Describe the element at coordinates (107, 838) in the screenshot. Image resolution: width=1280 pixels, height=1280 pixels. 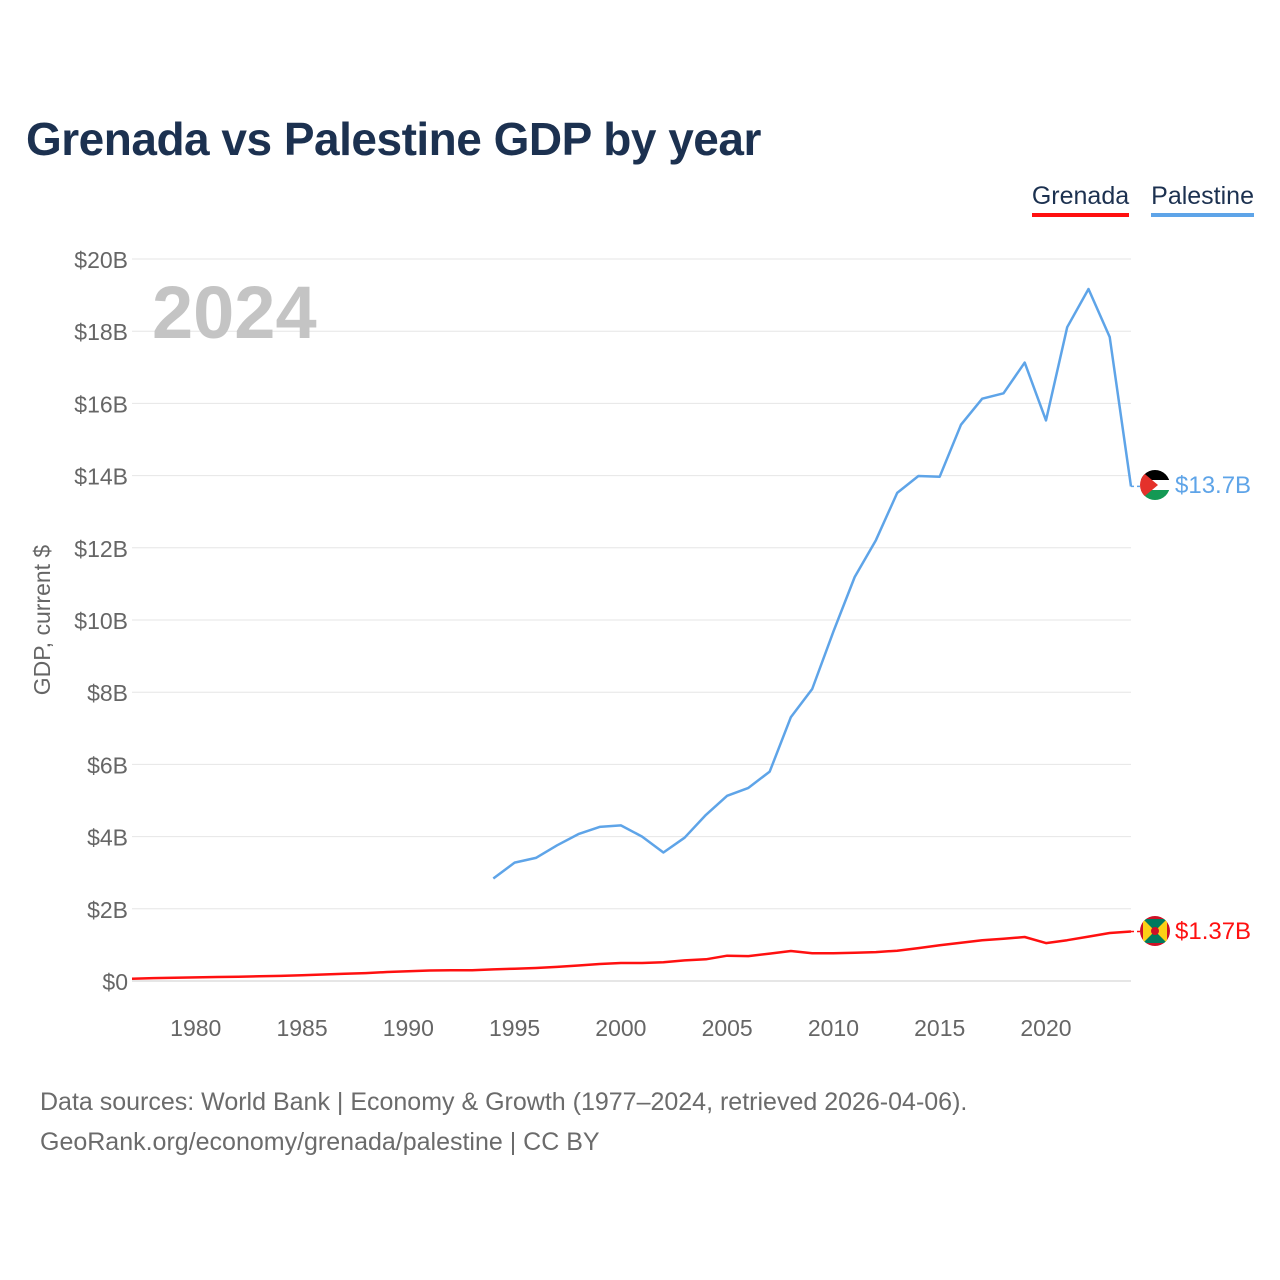
I see `y-tick-label: $4B` at that location.